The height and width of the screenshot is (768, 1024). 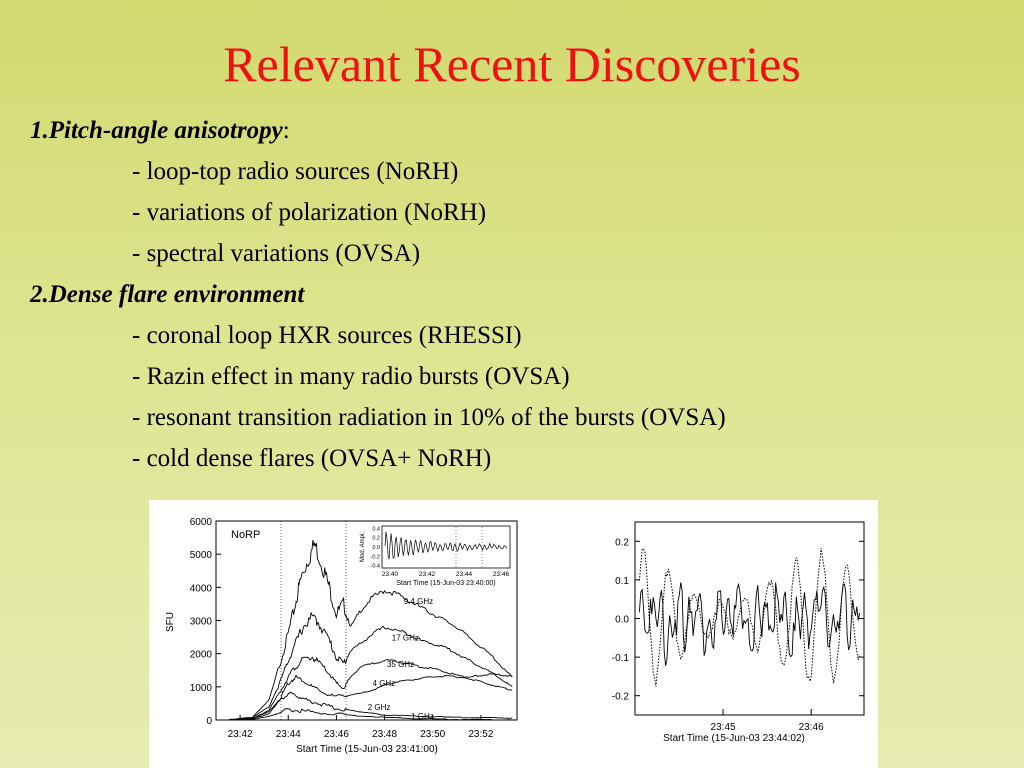 I want to click on x-tick-label: 23:52, so click(x=480, y=734).